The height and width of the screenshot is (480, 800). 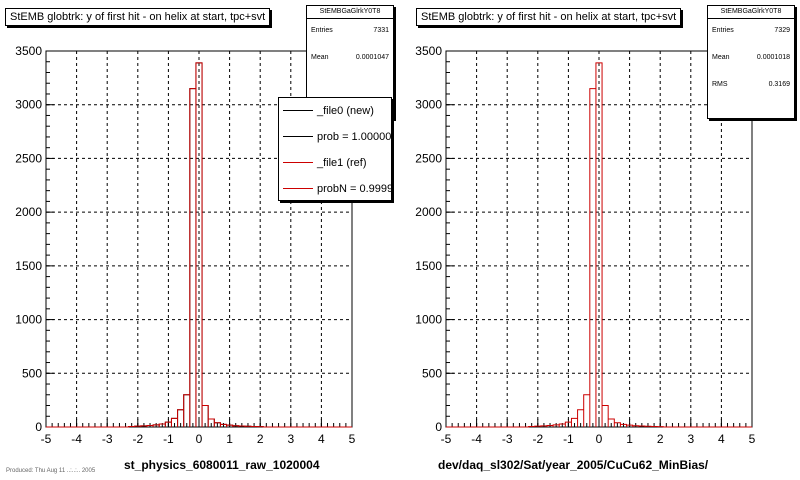 I want to click on right-y-tick-label: 3000, so click(x=428, y=105).